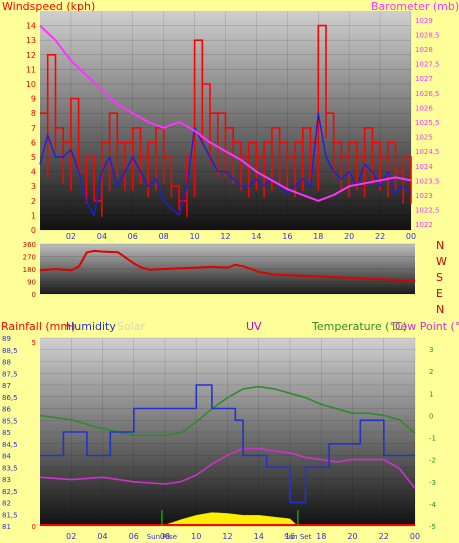  Describe the element at coordinates (227, 536) in the screenshot. I see `climate-x-tick-label: 12` at that location.